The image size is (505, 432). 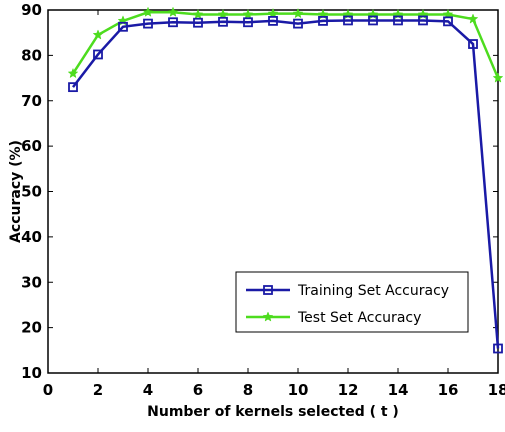 What do you see at coordinates (398, 390) in the screenshot?
I see `x-tick-label: 14` at bounding box center [398, 390].